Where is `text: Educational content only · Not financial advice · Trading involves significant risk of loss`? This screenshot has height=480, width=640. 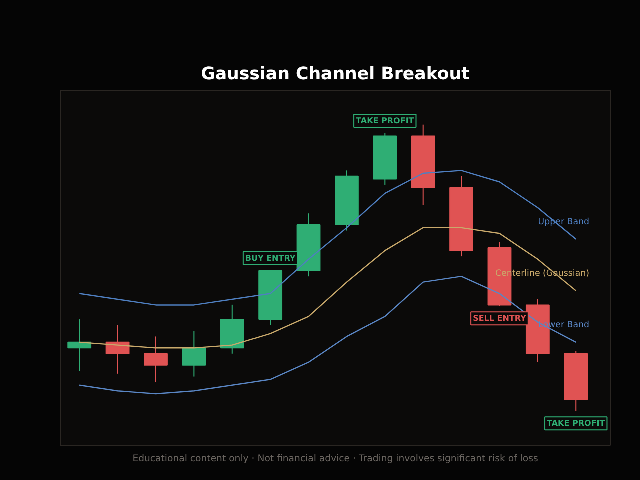
text: Educational content only · Not financial advice · Trading involves significant risk of loss is located at coordinates (335, 459).